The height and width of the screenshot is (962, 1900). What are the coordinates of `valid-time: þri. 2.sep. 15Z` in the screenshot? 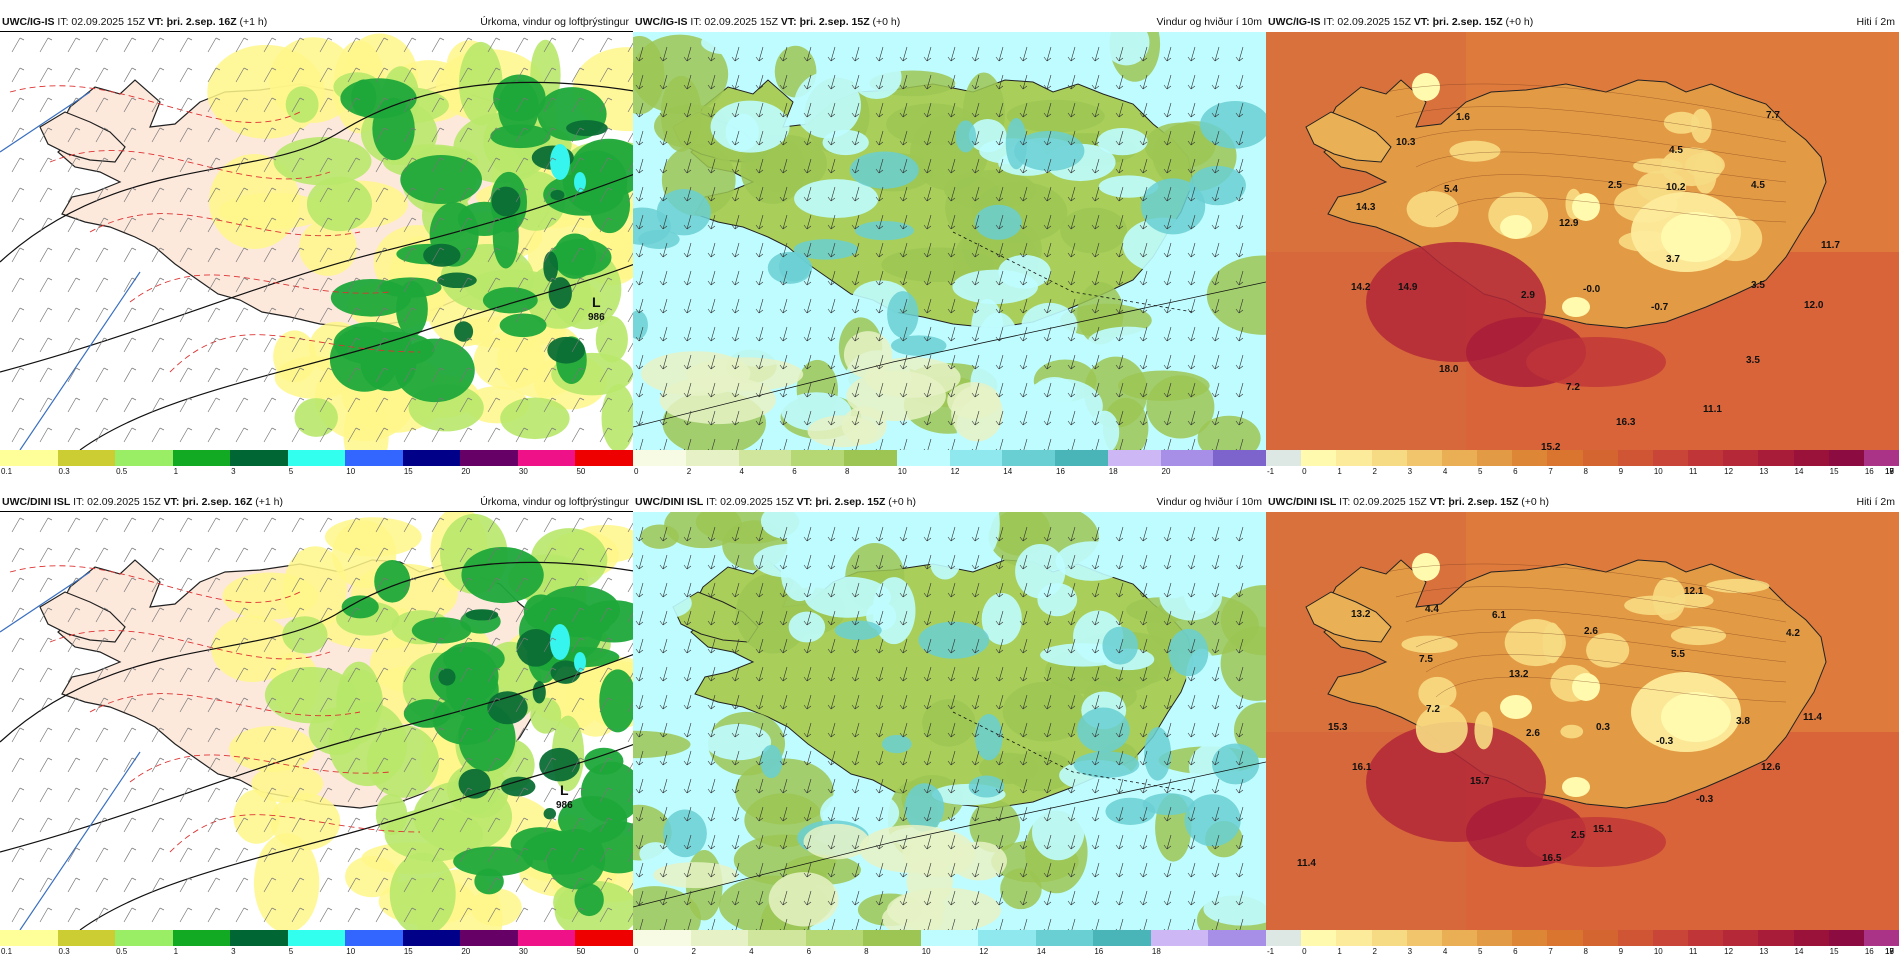 It's located at (1467, 22).